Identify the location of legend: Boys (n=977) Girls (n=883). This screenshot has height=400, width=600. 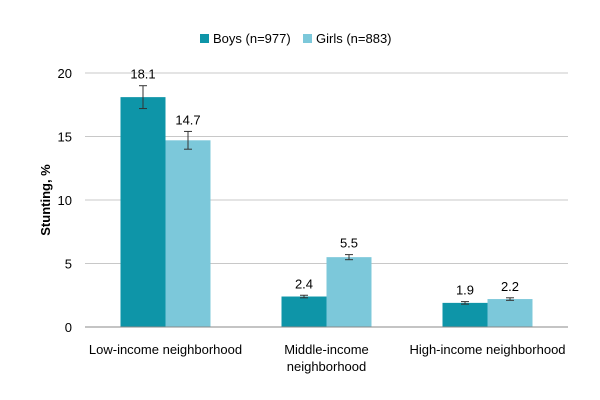
(296, 38).